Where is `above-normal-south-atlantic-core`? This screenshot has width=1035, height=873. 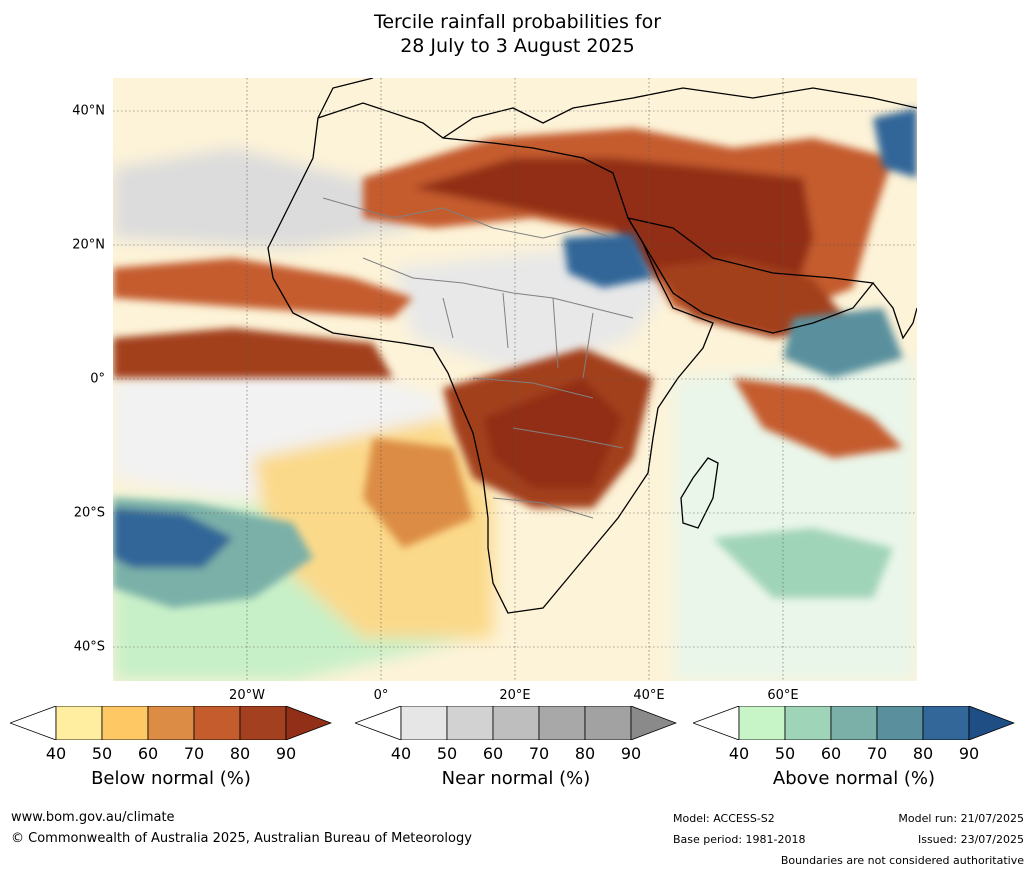
above-normal-south-atlantic-core is located at coordinates (173, 538).